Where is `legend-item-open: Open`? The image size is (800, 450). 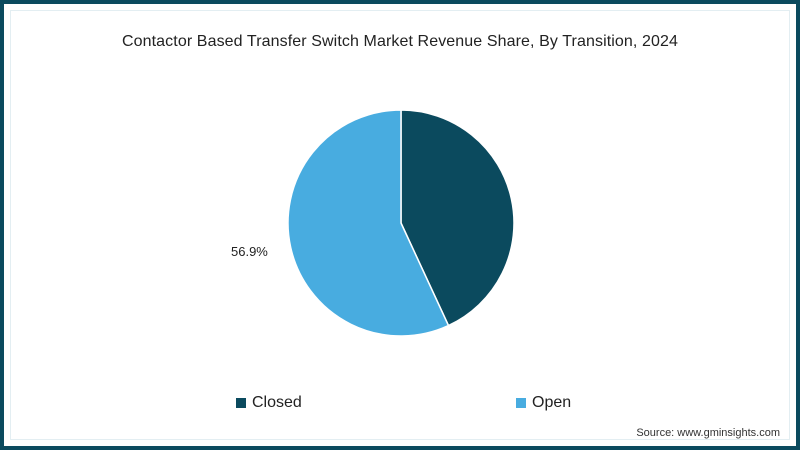 legend-item-open: Open is located at coordinates (543, 403).